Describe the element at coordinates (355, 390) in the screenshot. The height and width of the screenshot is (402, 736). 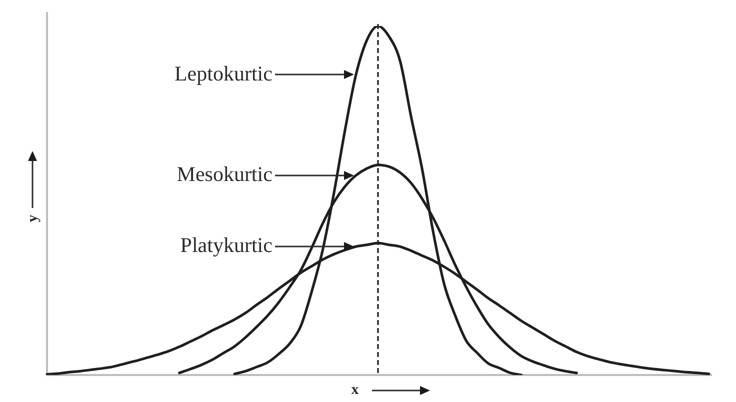
I see `x-axis-title: x` at that location.